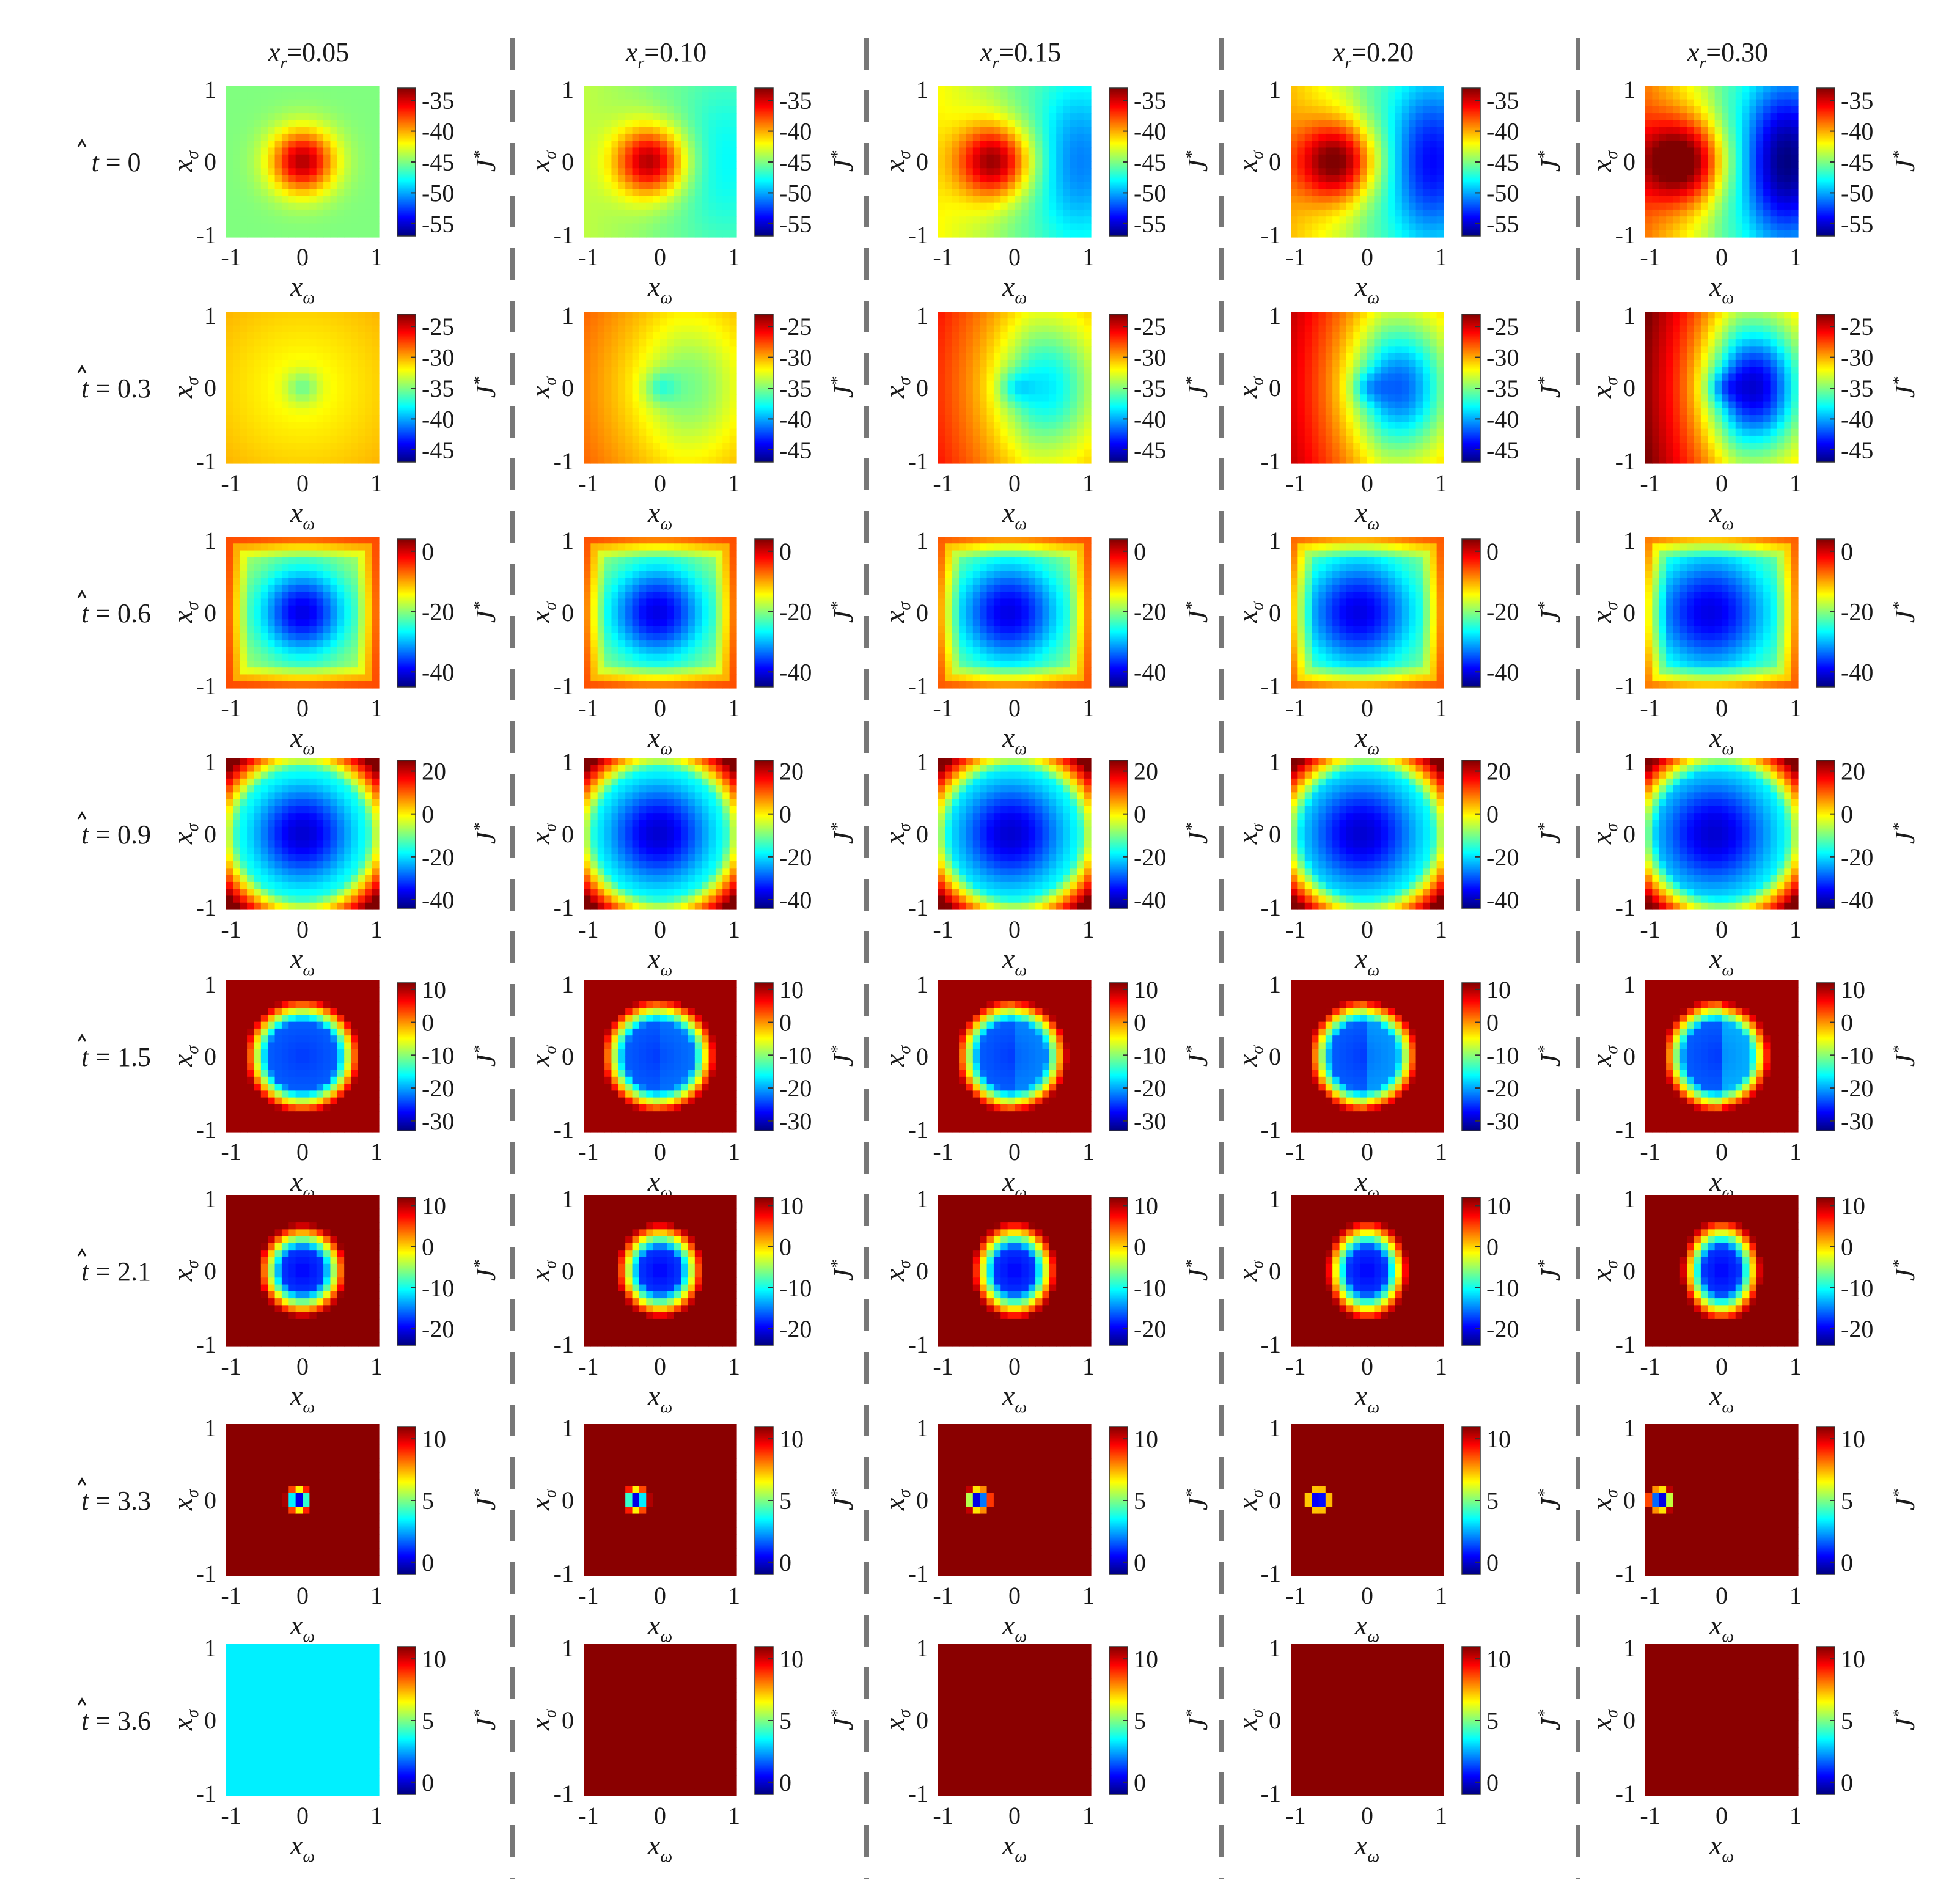 The width and height of the screenshot is (1960, 1899). What do you see at coordinates (1857, 224) in the screenshot?
I see `colorbar-tick-label: -55` at bounding box center [1857, 224].